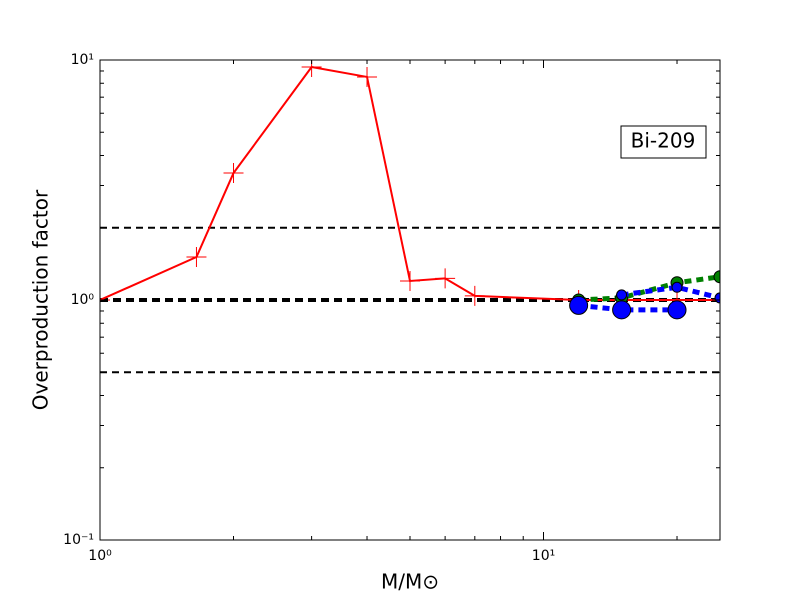 This screenshot has width=800, height=600. I want to click on x-tick-label: 10⁰, so click(100, 556).